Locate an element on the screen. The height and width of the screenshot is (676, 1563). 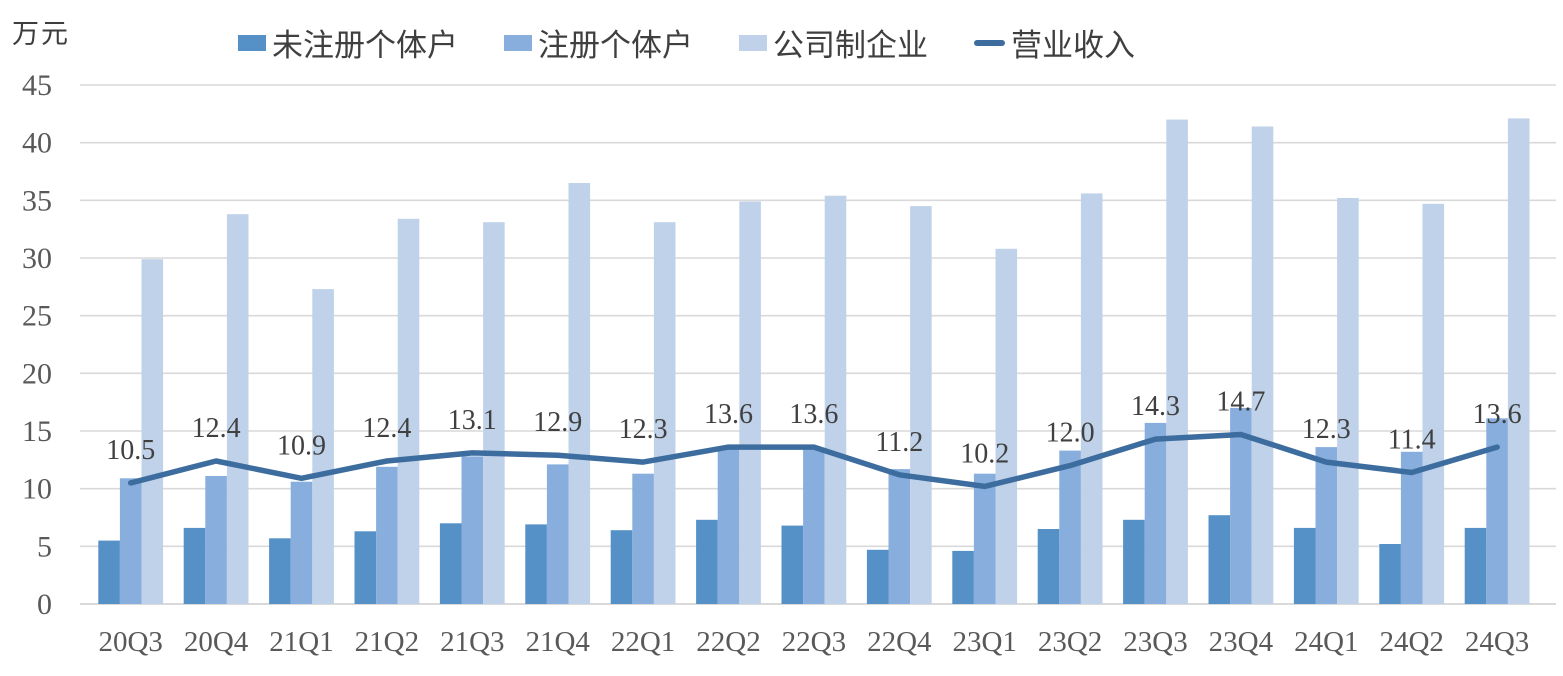
line-data-label: 11.2 is located at coordinates (899, 442).